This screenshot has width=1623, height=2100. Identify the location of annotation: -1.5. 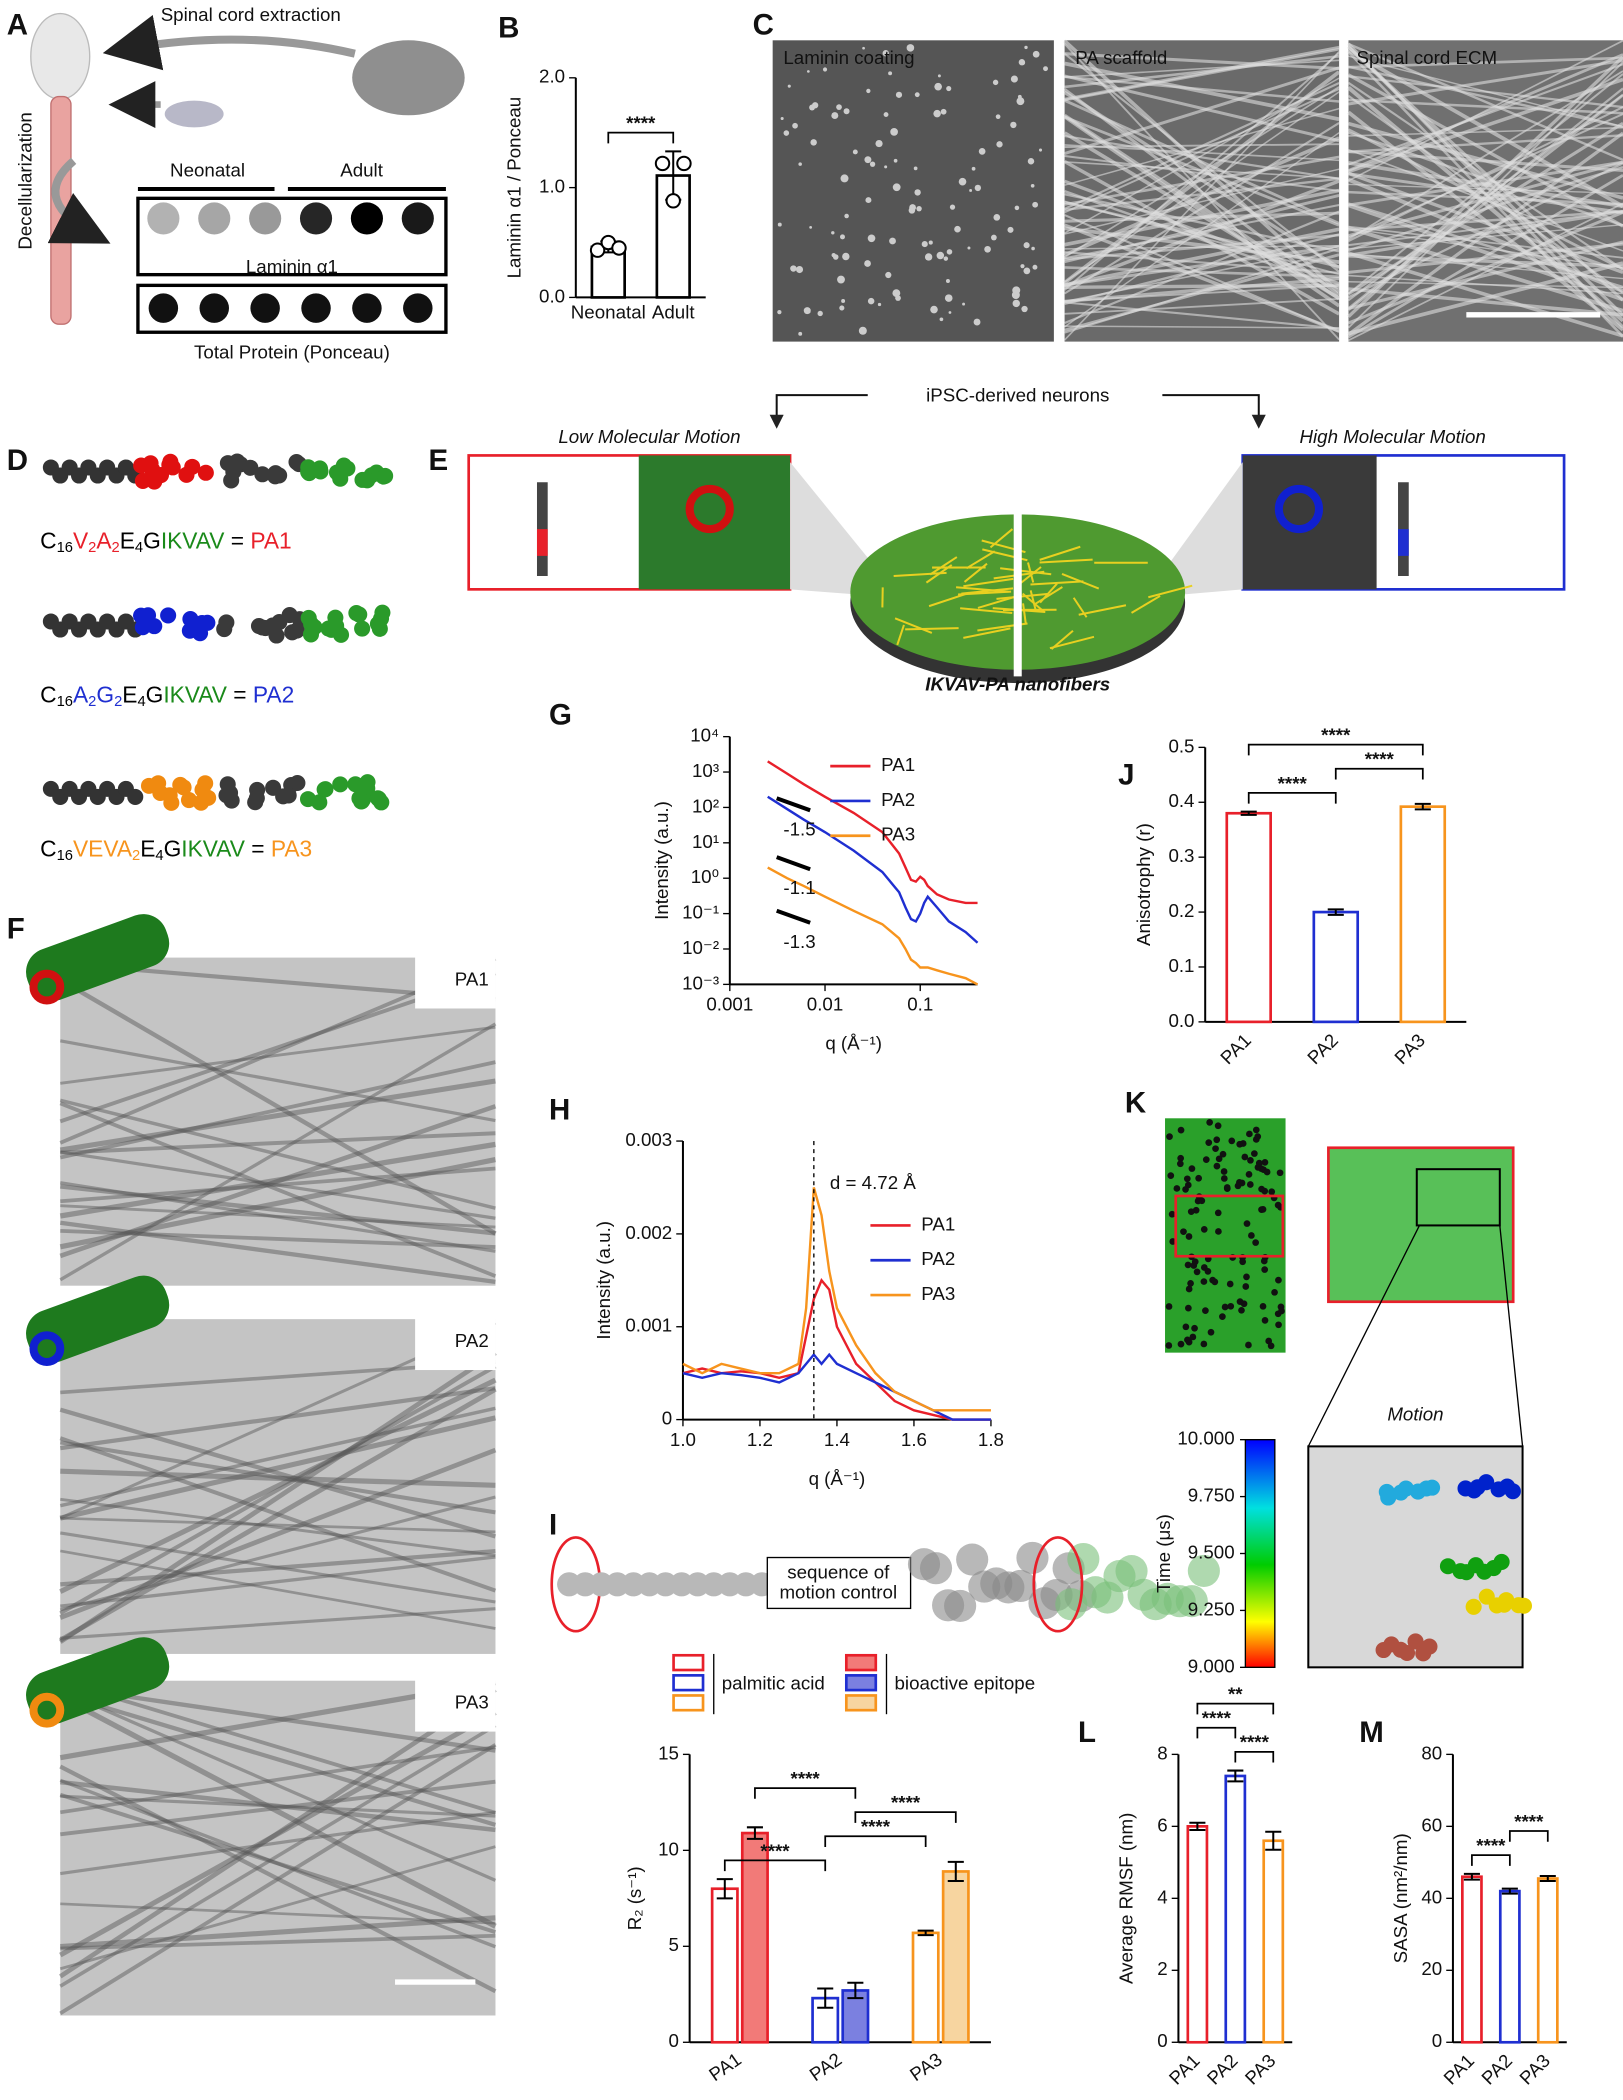
(799, 828).